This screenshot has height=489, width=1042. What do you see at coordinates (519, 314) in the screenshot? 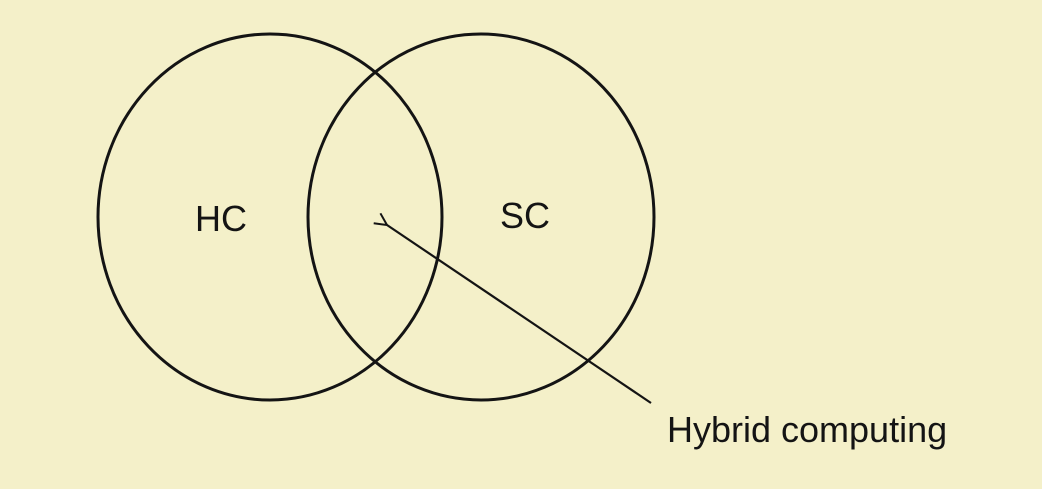
I see `intersection-arrow` at bounding box center [519, 314].